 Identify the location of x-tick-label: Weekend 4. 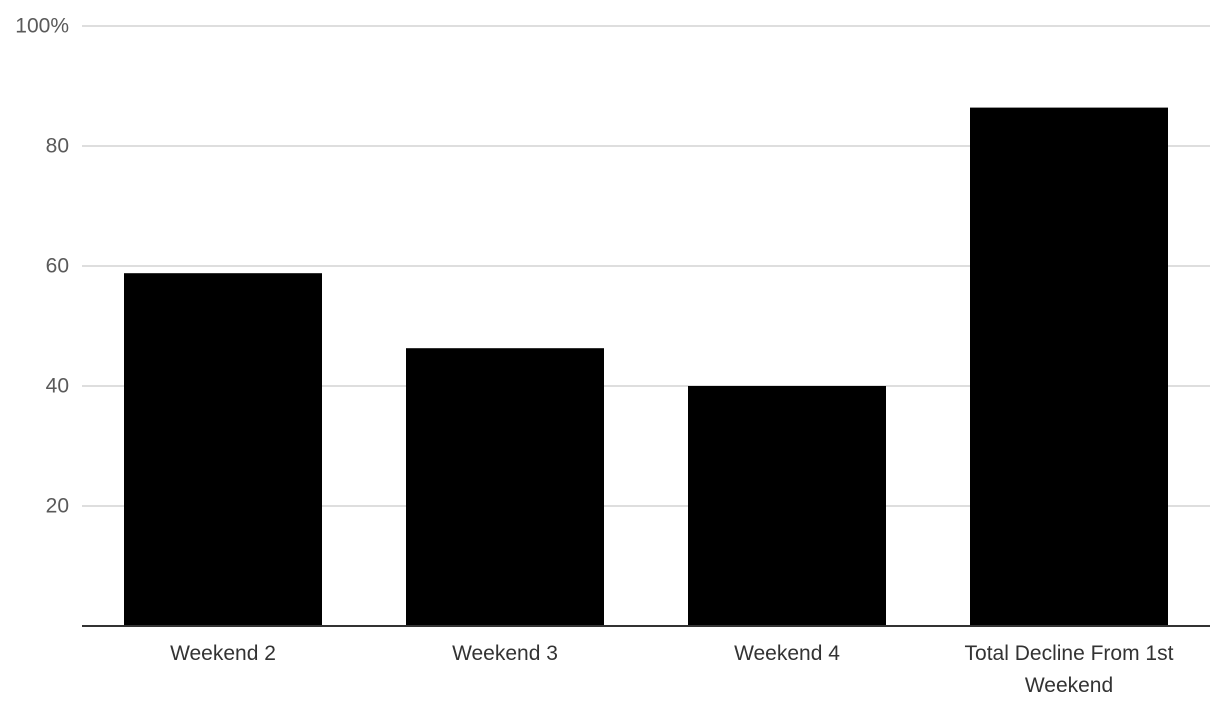
(787, 653).